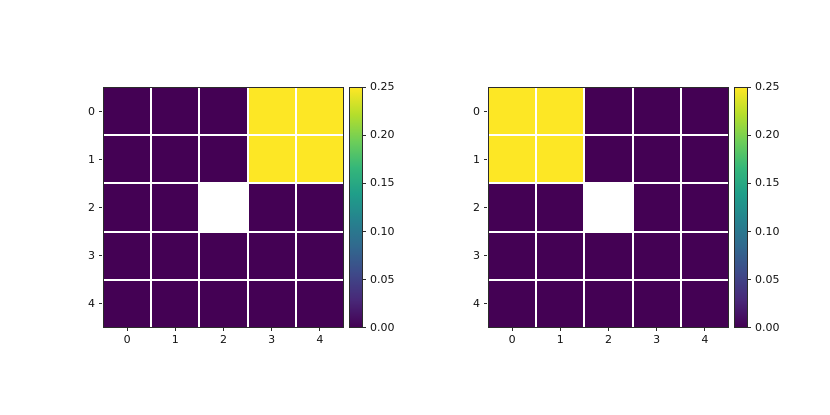 The image size is (830, 415). I want to click on y-tick-label: 4, so click(91, 304).